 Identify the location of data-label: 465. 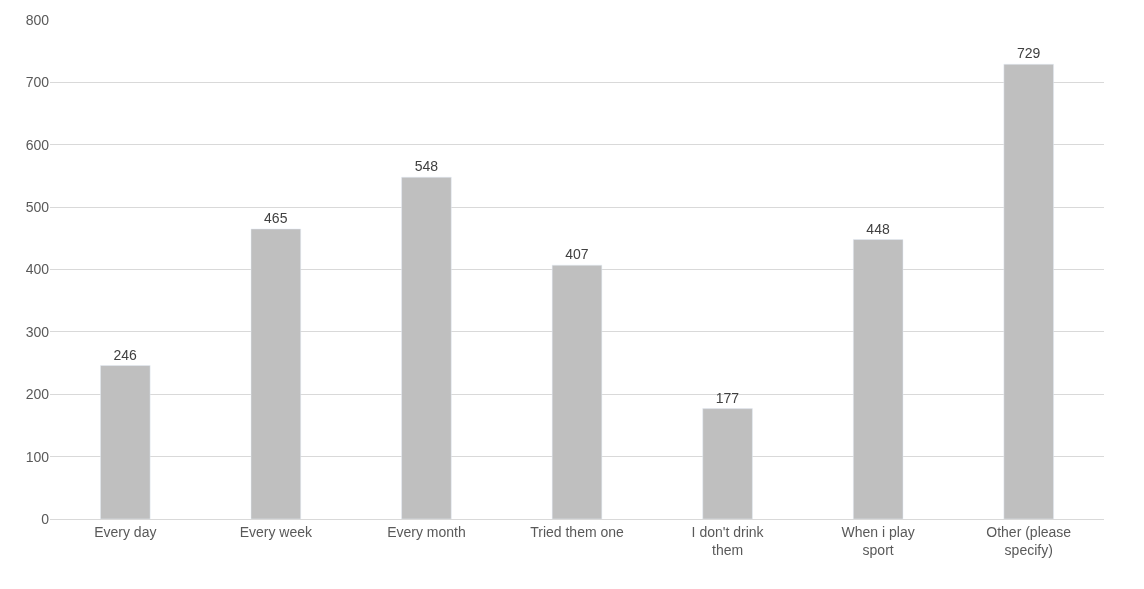
(276, 217).